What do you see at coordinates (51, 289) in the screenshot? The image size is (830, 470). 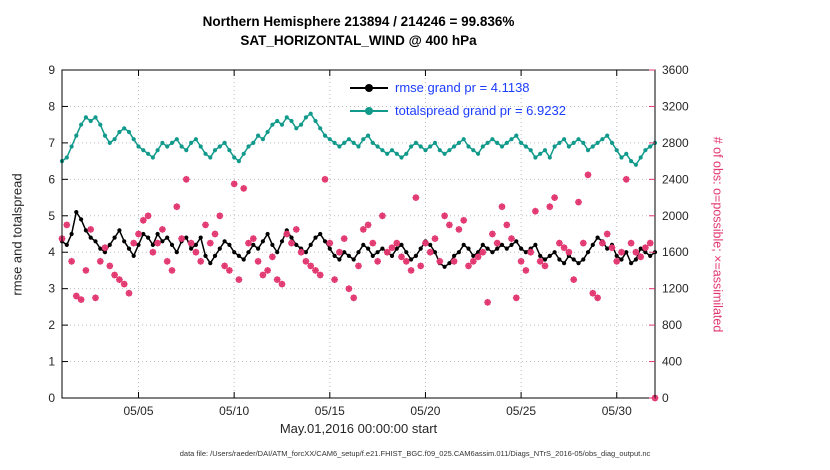 I see `svg-text: 3` at bounding box center [51, 289].